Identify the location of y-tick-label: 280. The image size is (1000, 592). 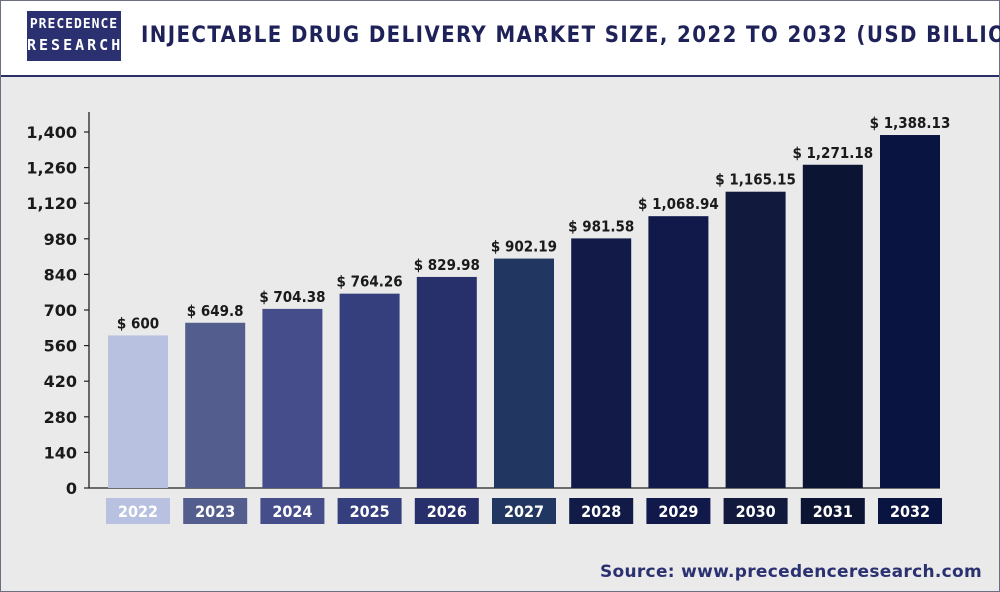
(60, 417).